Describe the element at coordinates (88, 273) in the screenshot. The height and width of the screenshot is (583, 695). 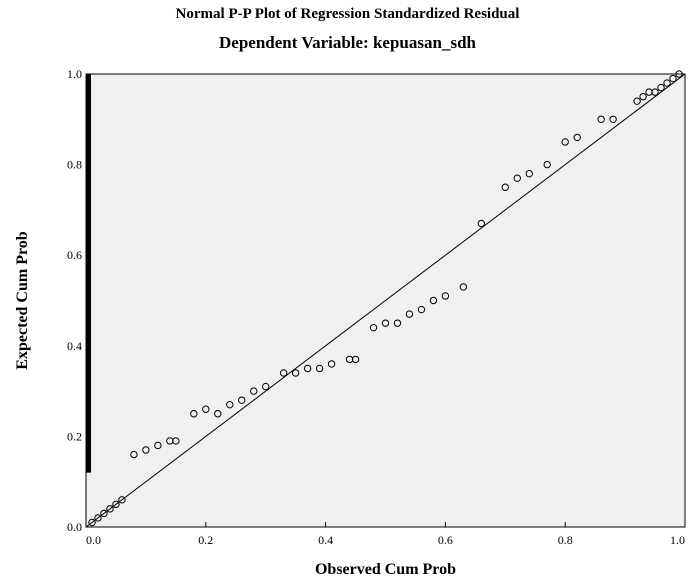
I see `plot-left-edge` at that location.